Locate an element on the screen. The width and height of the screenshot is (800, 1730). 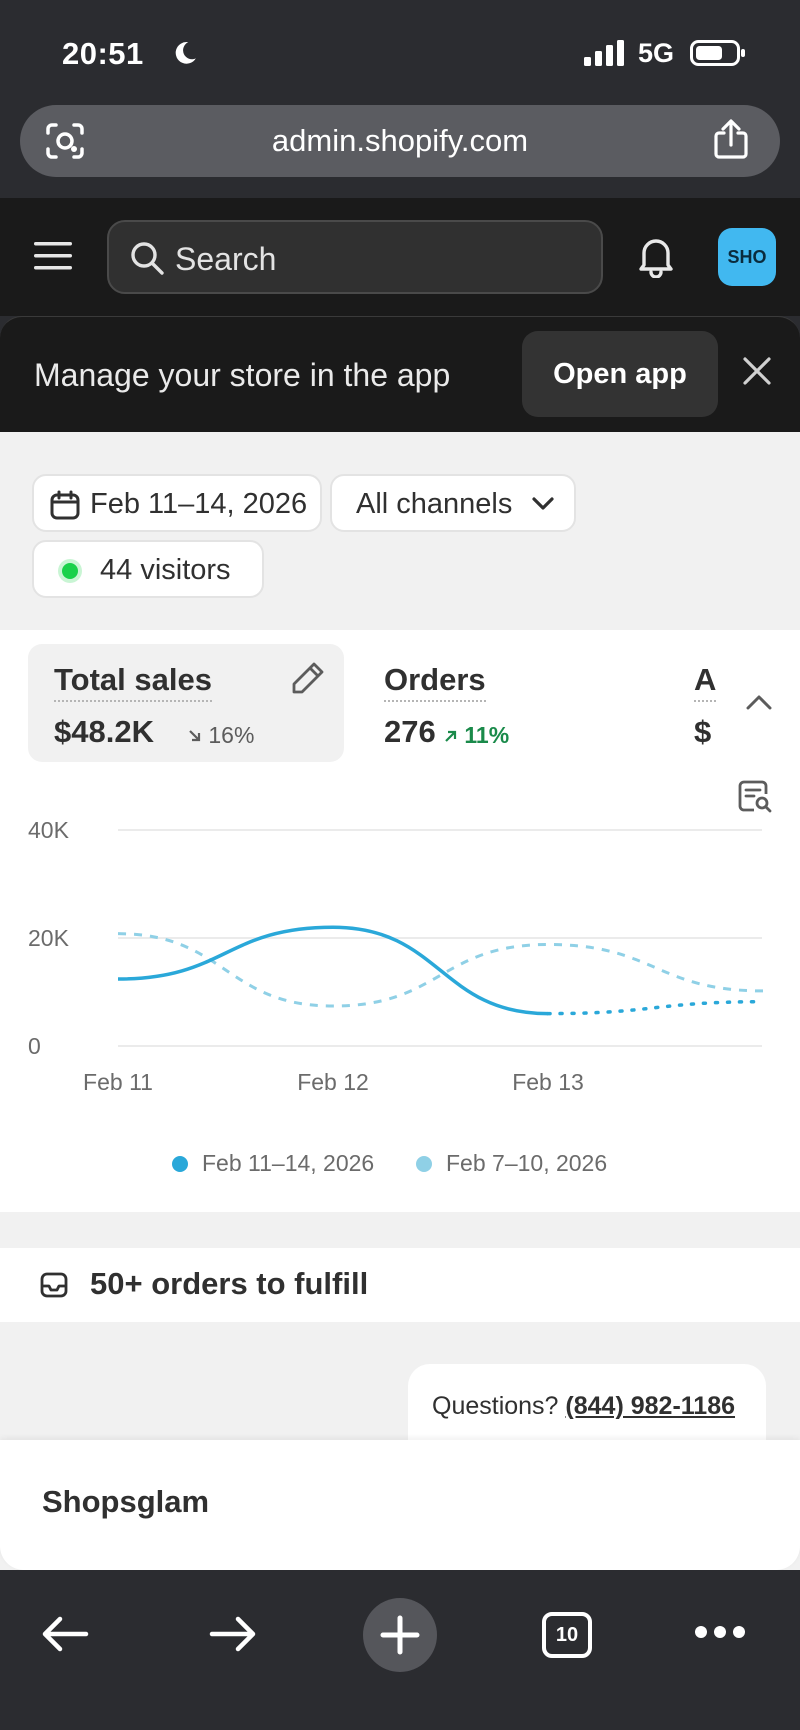
channels-label: All channels is located at coordinates (434, 504).